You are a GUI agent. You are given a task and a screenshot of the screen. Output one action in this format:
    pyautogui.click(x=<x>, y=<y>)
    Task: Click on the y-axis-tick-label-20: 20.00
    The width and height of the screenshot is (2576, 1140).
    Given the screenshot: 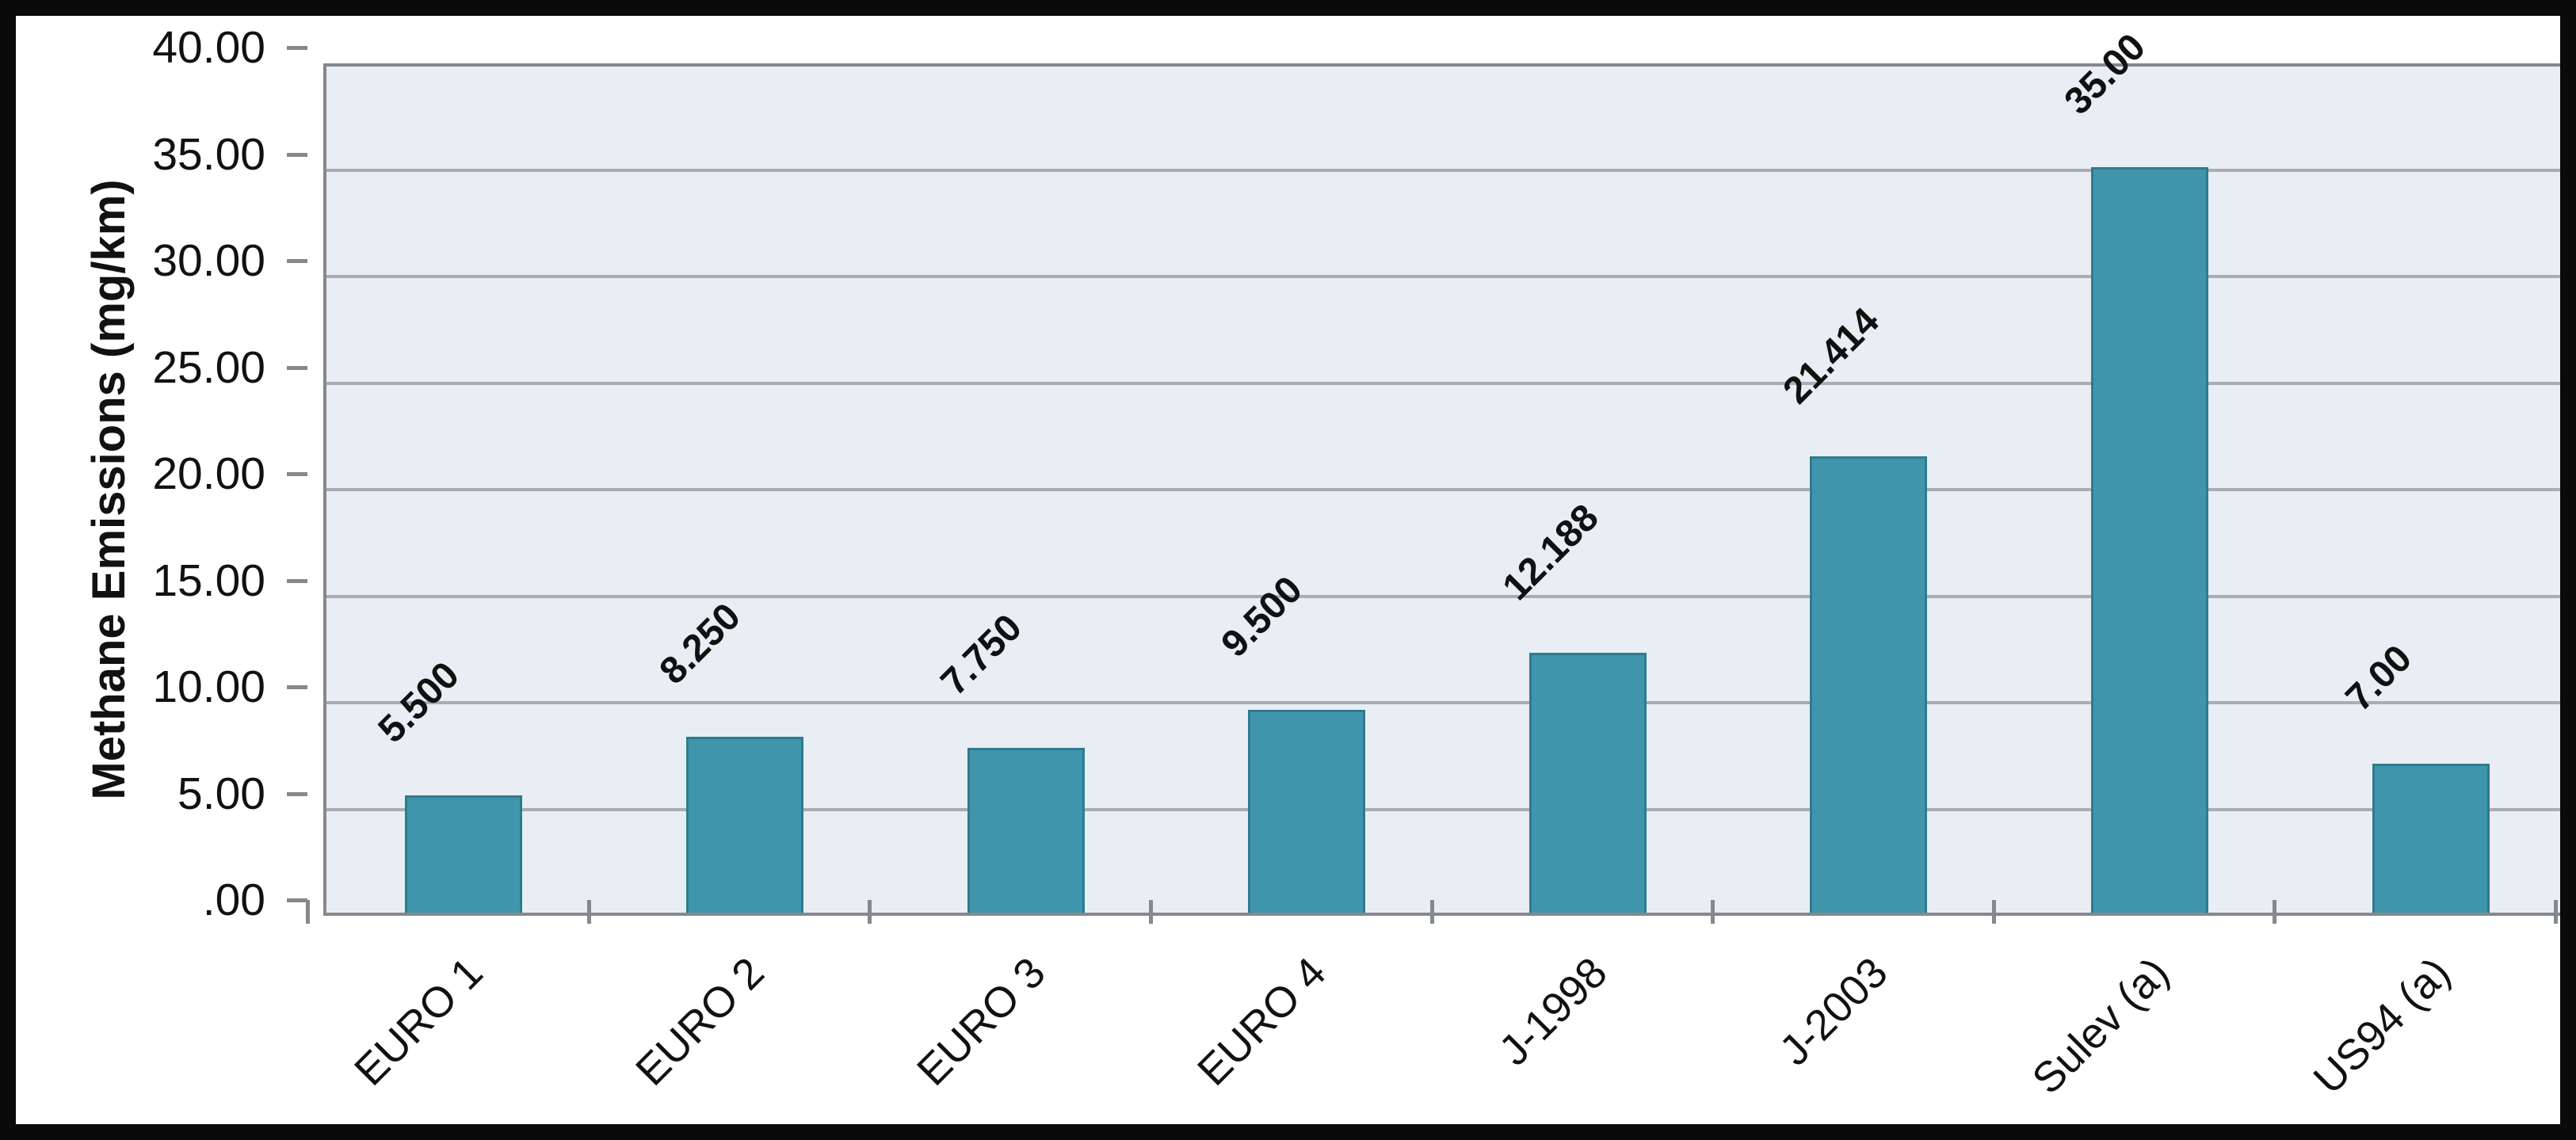 What is the action you would take?
    pyautogui.click(x=208, y=473)
    